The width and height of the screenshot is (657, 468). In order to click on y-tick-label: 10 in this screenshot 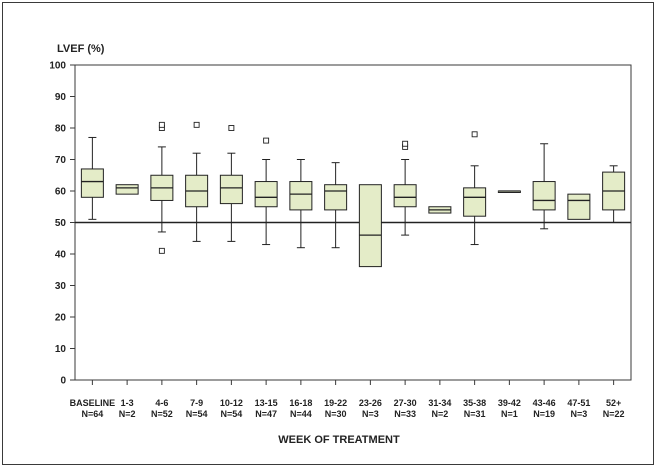, I will do `click(61, 349)`.